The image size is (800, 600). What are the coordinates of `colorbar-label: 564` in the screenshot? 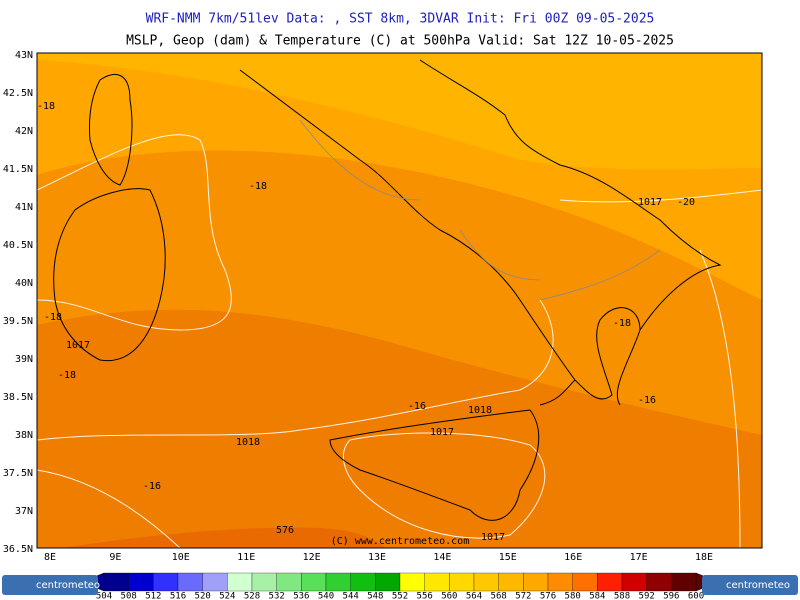 It's located at (474, 596).